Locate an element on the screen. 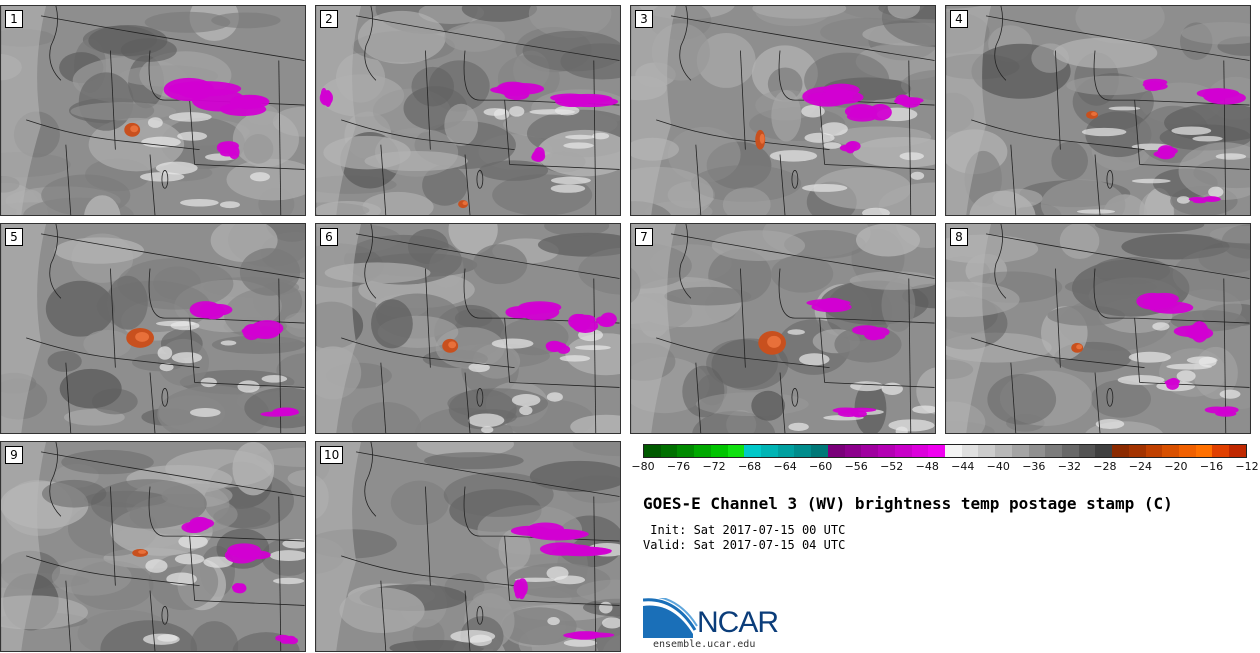 The image size is (1260, 653). colorbar-tick-label: −44 is located at coordinates (963, 466).